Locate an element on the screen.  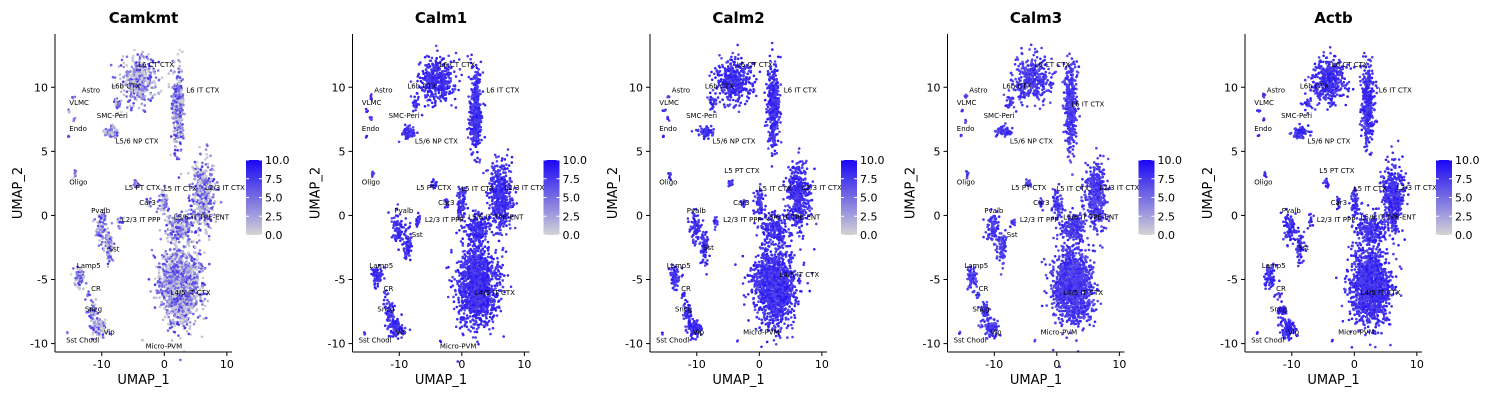
legend-tick-label: 2.5 is located at coordinates (274, 216).